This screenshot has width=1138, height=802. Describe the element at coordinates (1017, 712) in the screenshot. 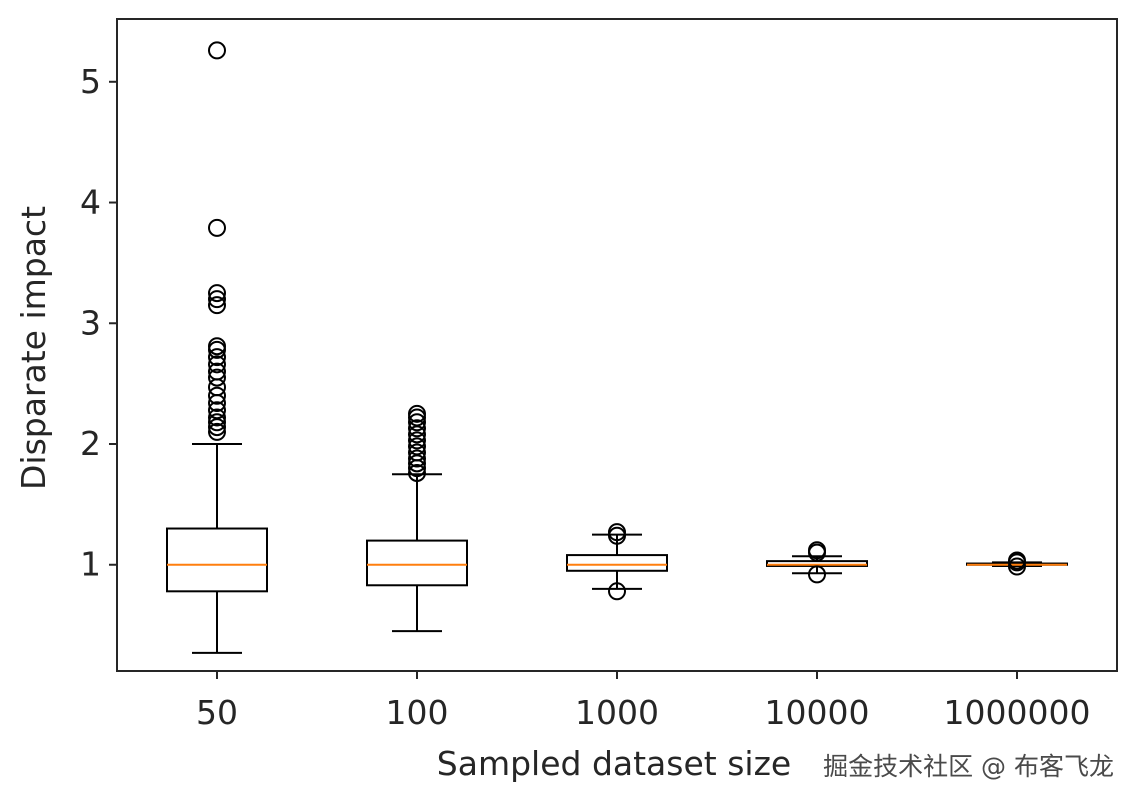

I see `x-tick-label: 1000000` at that location.